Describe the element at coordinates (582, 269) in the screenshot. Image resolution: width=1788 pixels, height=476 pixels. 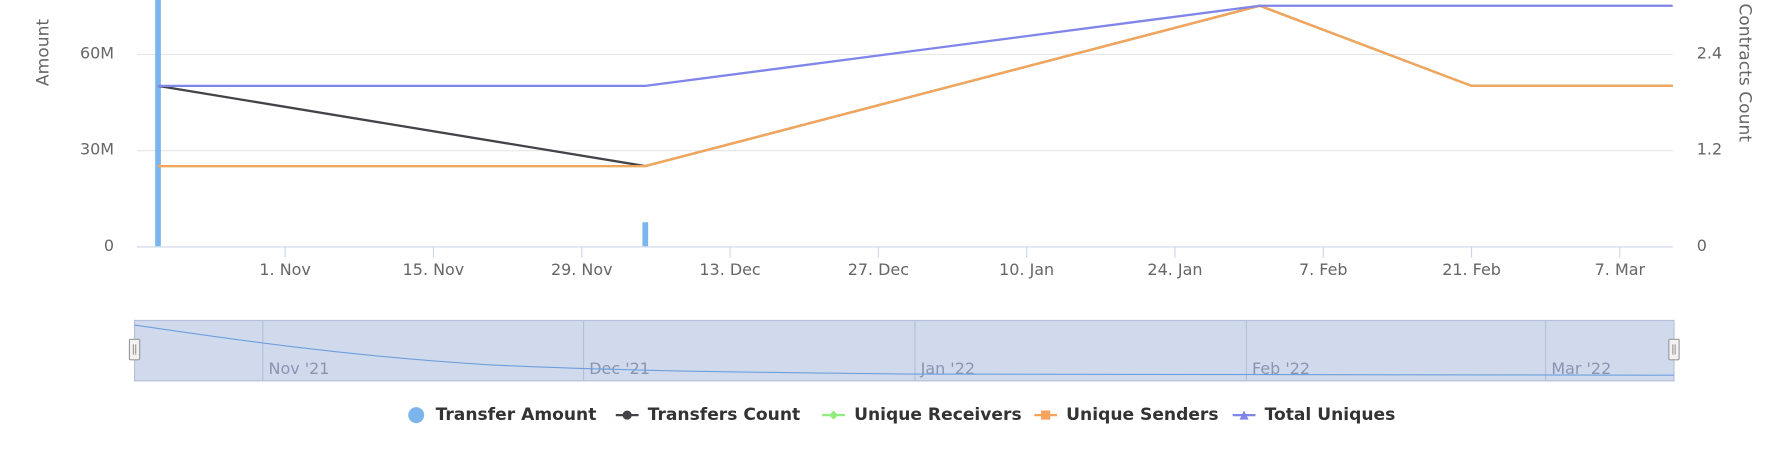
I see `x-tick-label: 29. Nov` at that location.